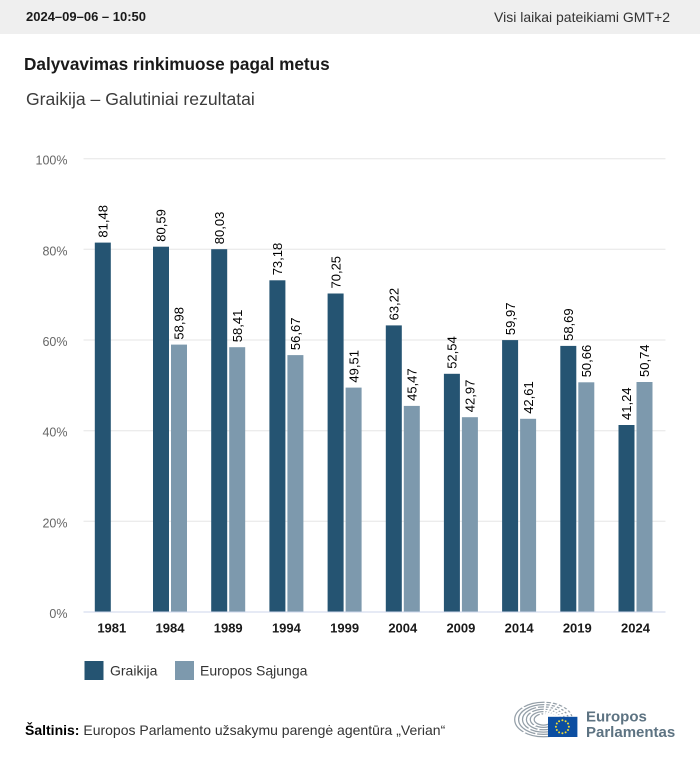  Describe the element at coordinates (111, 627) in the screenshot. I see `svg-text: 1981` at that location.